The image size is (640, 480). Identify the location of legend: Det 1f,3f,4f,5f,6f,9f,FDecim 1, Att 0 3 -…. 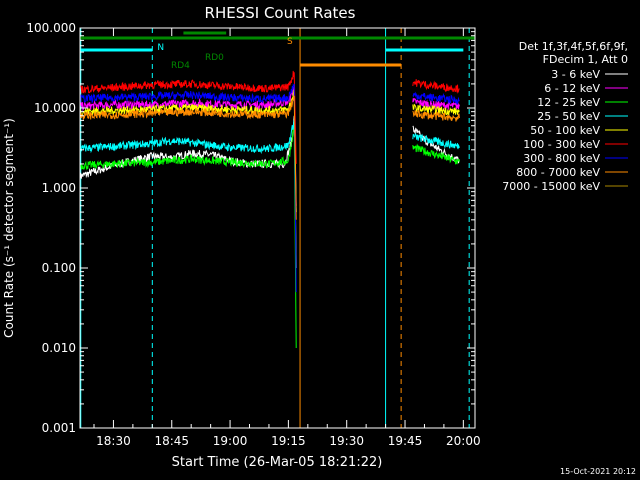
(565, 116).